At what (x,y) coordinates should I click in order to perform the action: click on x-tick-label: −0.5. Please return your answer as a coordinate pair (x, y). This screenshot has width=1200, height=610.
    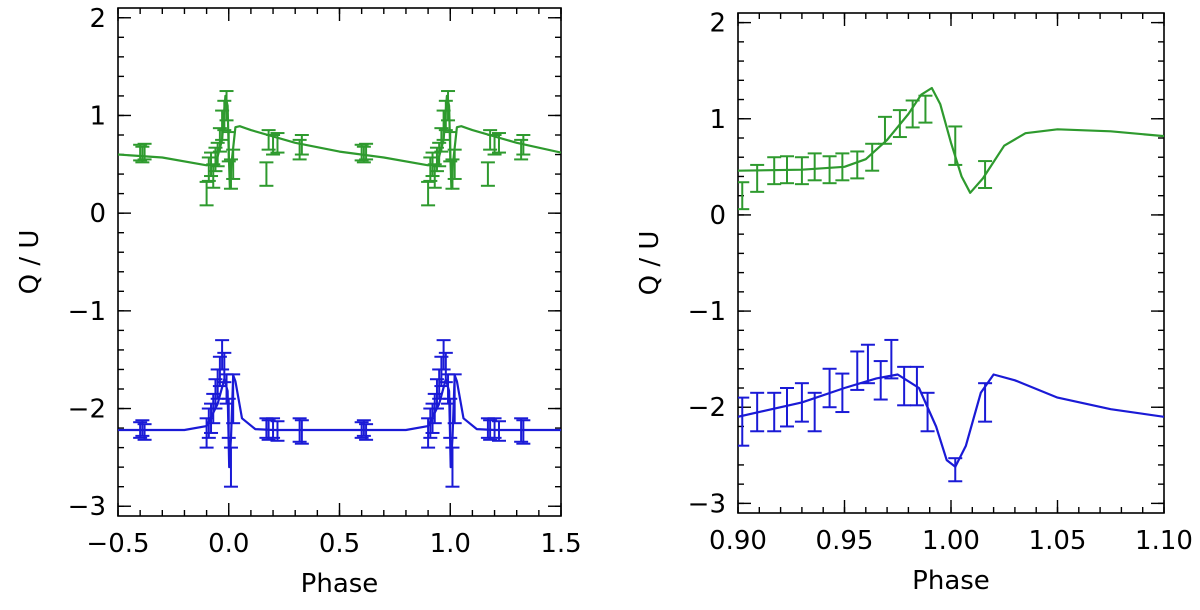
    Looking at the image, I should click on (117, 544).